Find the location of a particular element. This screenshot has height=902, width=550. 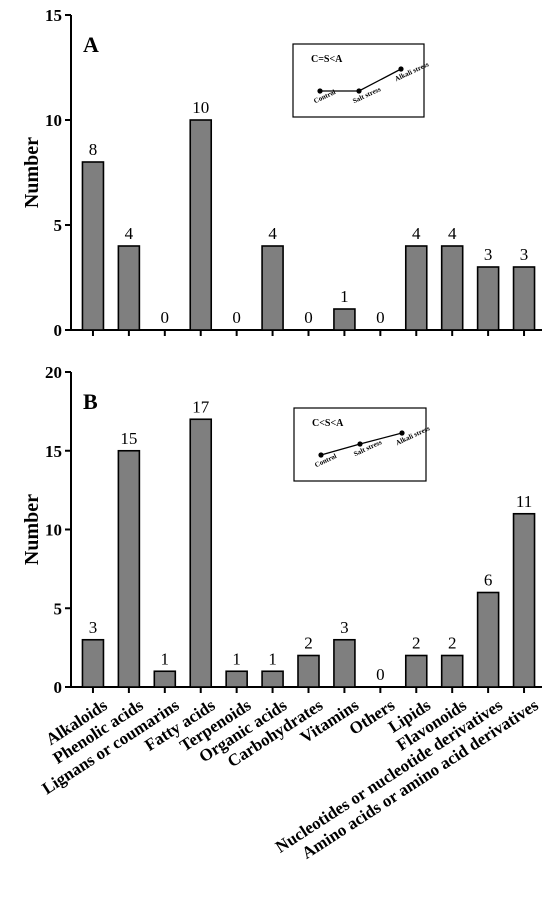

data-label: 10 is located at coordinates (200, 107).